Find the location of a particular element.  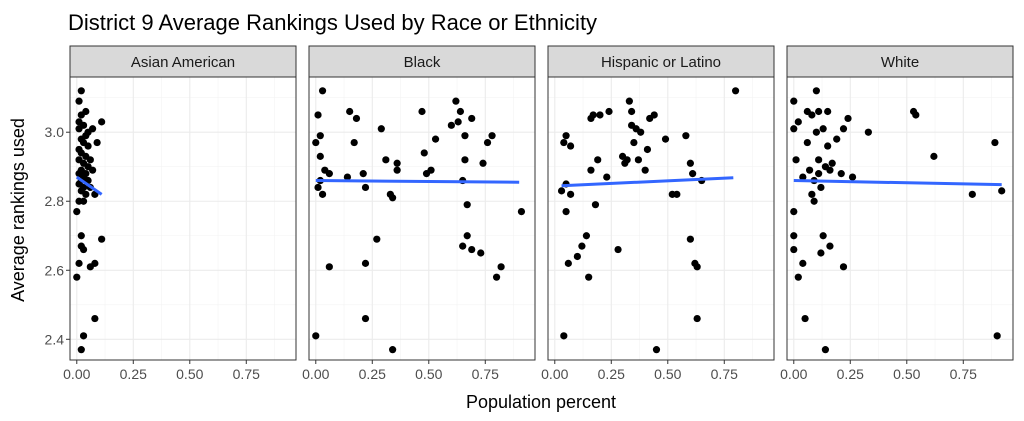

x-tick-label: 0.00 is located at coordinates (554, 374).